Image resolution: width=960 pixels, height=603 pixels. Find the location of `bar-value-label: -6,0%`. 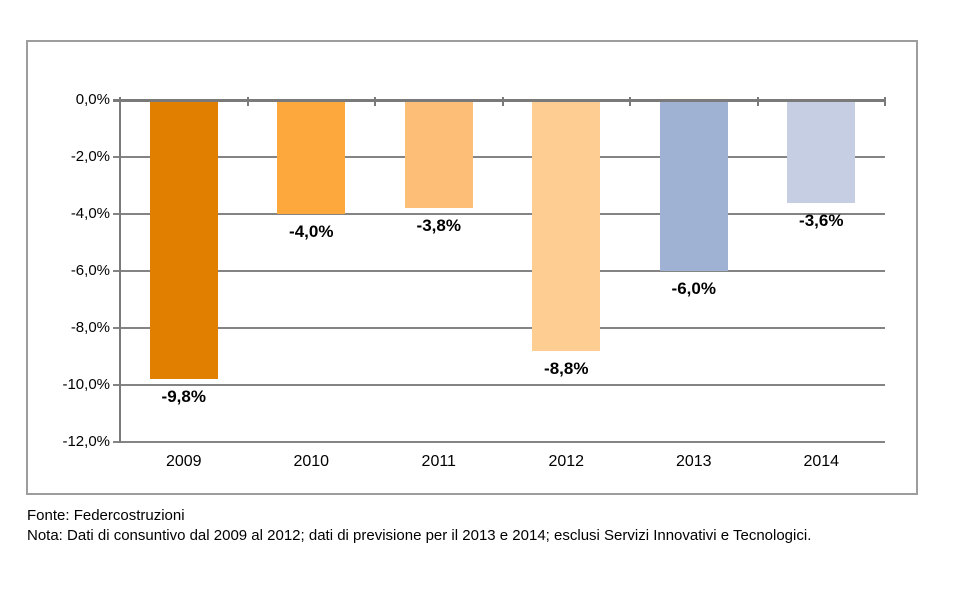

bar-value-label: -6,0% is located at coordinates (693, 288).